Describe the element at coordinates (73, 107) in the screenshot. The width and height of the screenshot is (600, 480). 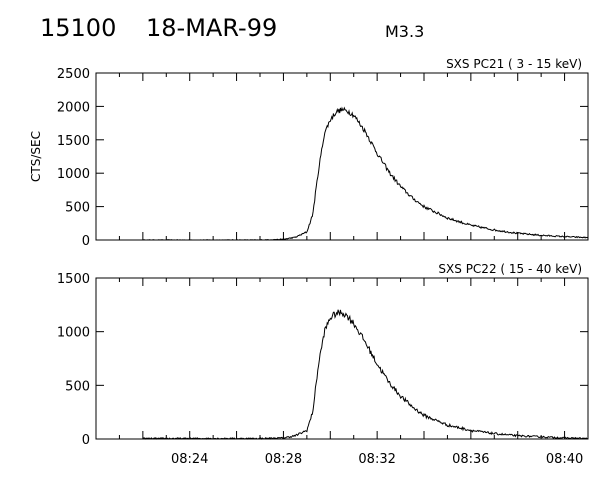
I see `y-tick-label: 2000` at that location.